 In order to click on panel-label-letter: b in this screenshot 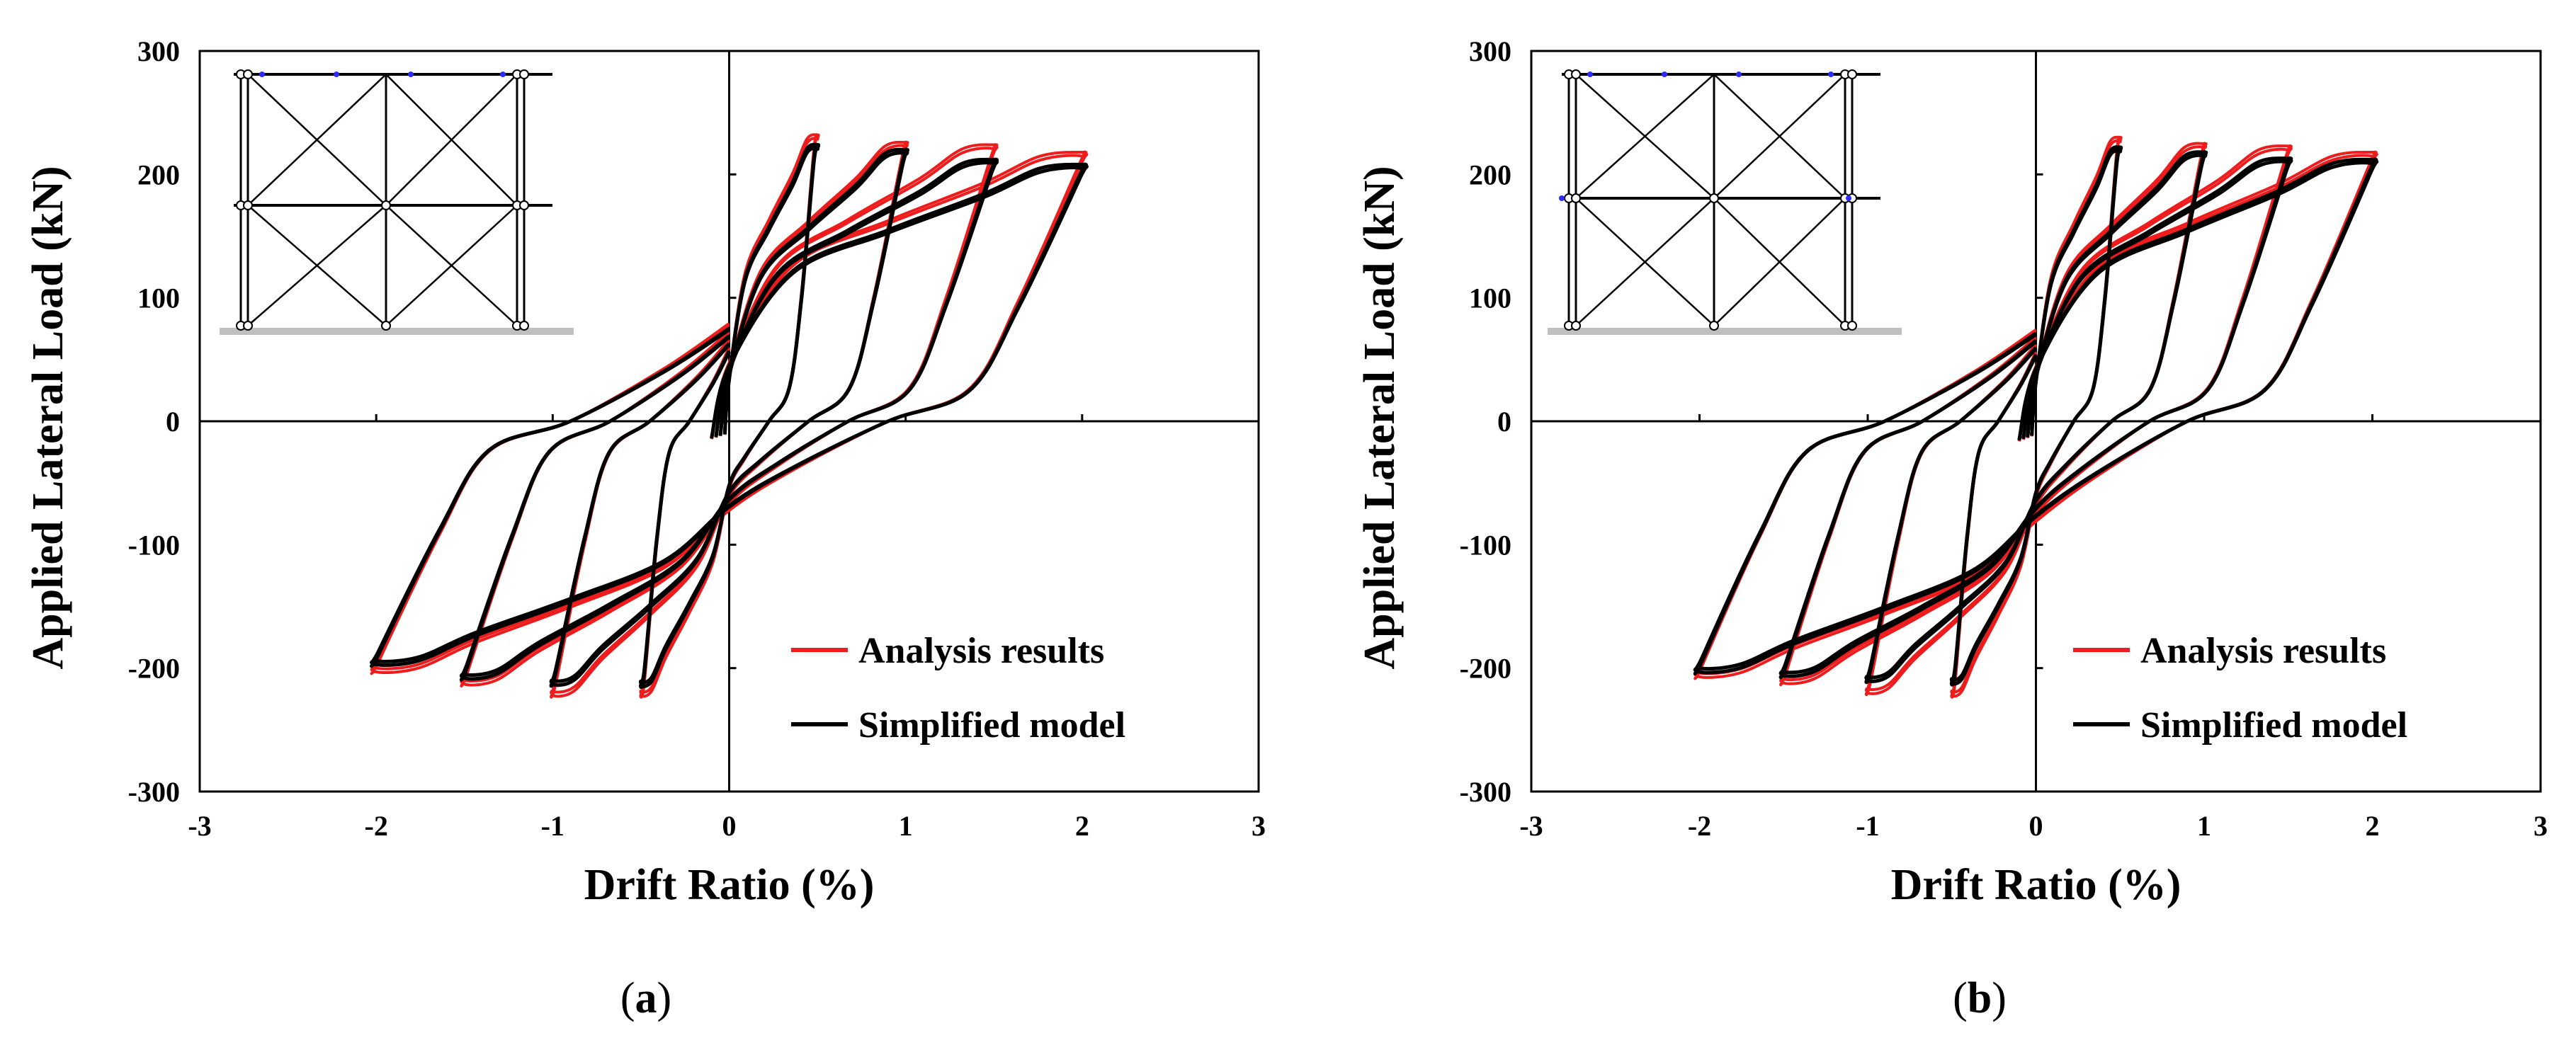, I will do `click(1980, 998)`.